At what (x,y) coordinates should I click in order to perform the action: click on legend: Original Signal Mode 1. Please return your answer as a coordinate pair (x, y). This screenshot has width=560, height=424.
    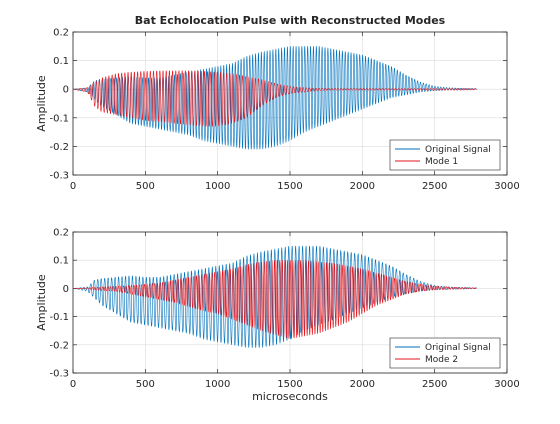
    Looking at the image, I should click on (445, 155).